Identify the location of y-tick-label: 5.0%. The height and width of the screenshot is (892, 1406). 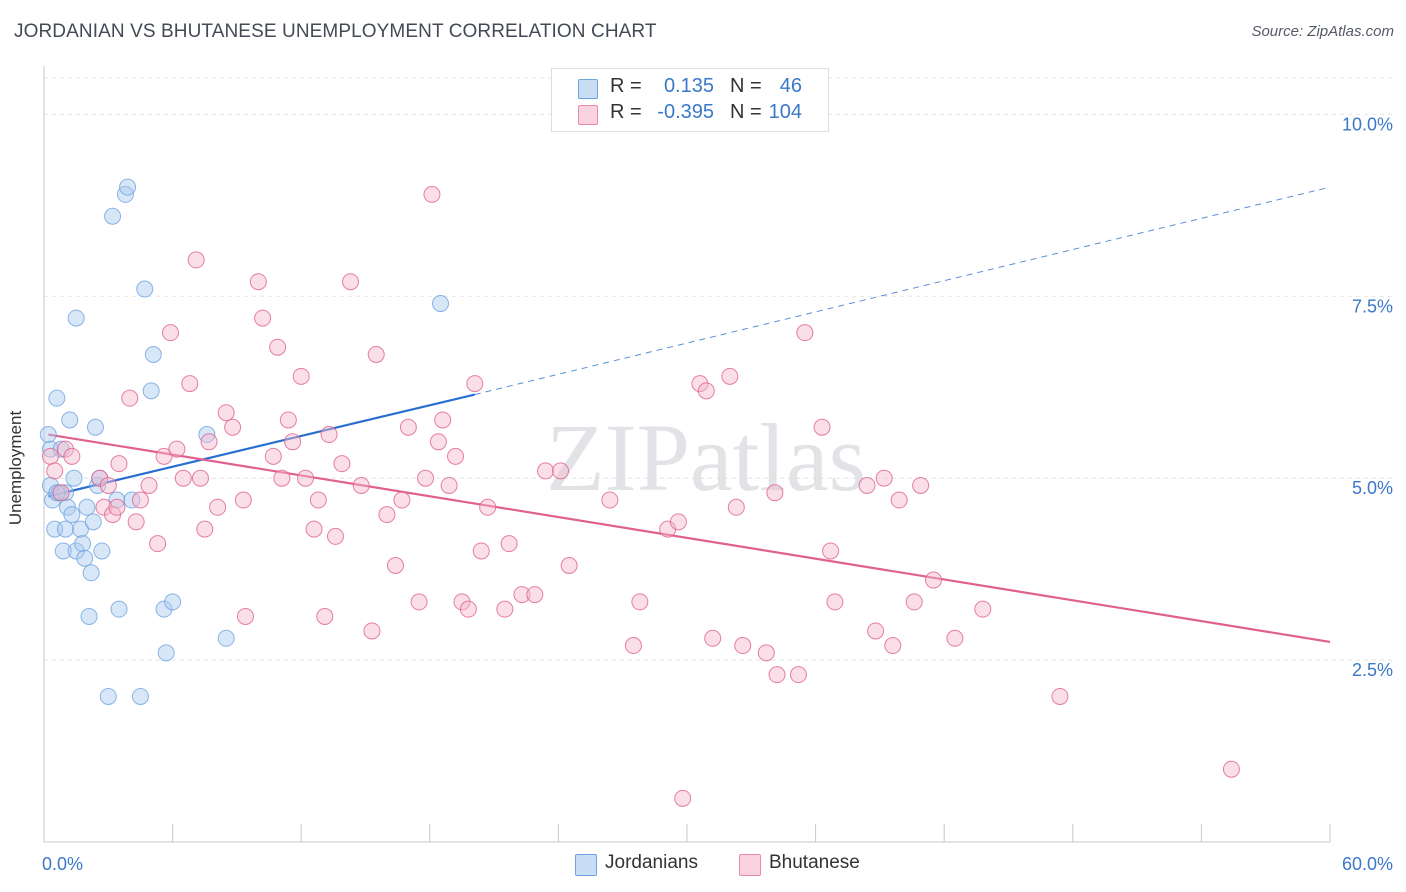
(1372, 488).